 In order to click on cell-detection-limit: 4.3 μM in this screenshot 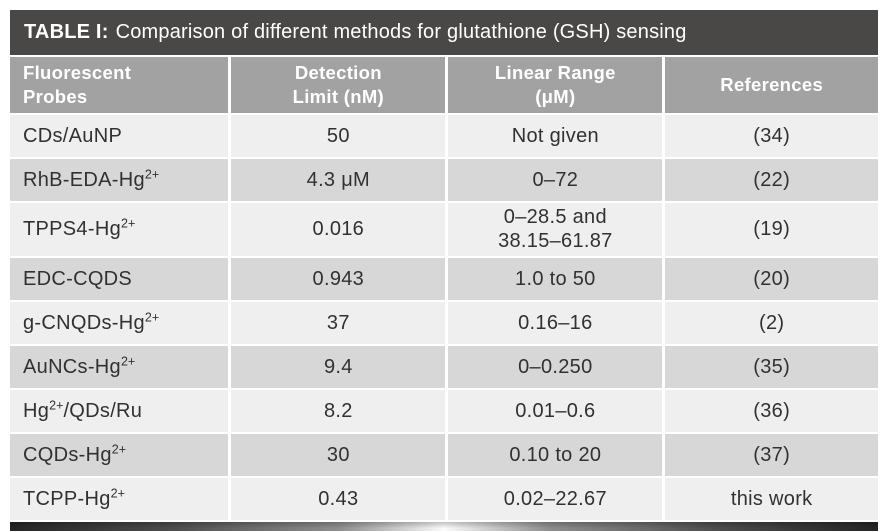, I will do `click(340, 181)`.